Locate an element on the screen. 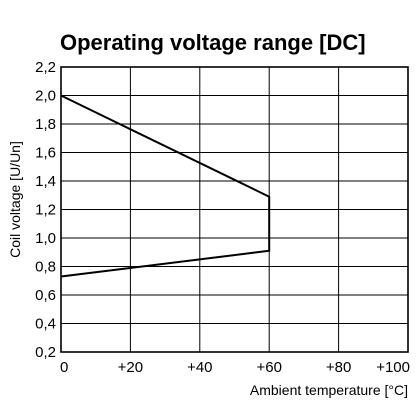 The width and height of the screenshot is (416, 416). y-tick-label: 2,0 is located at coordinates (45, 96).